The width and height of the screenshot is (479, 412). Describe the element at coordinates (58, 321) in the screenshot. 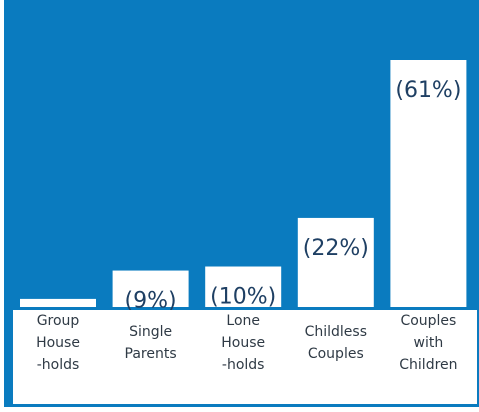

I see `category-label: Group` at that location.